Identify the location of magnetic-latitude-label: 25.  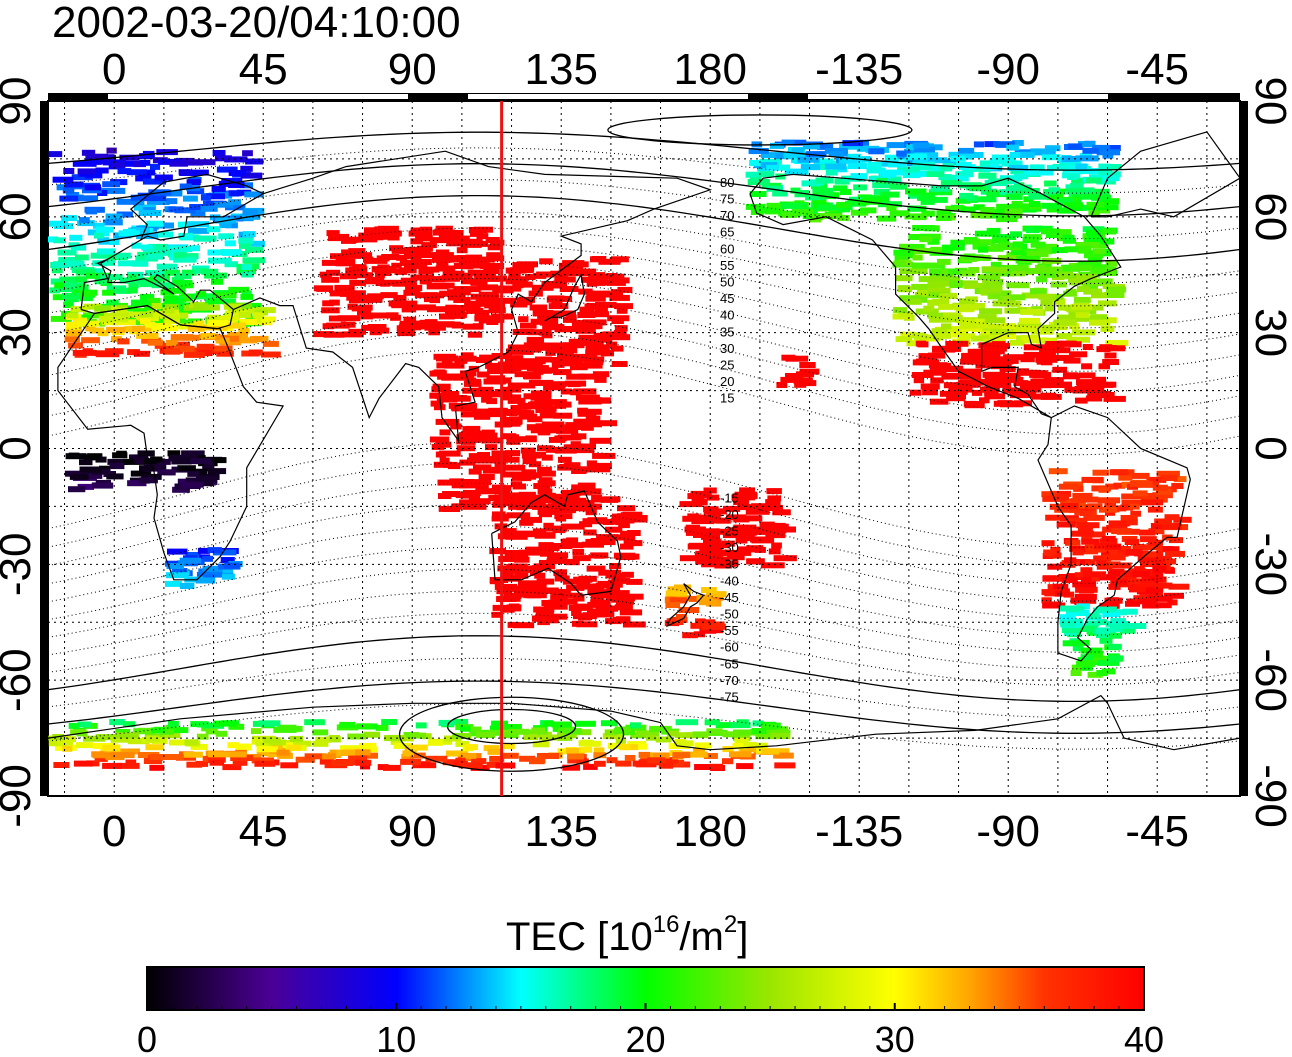
(727, 365).